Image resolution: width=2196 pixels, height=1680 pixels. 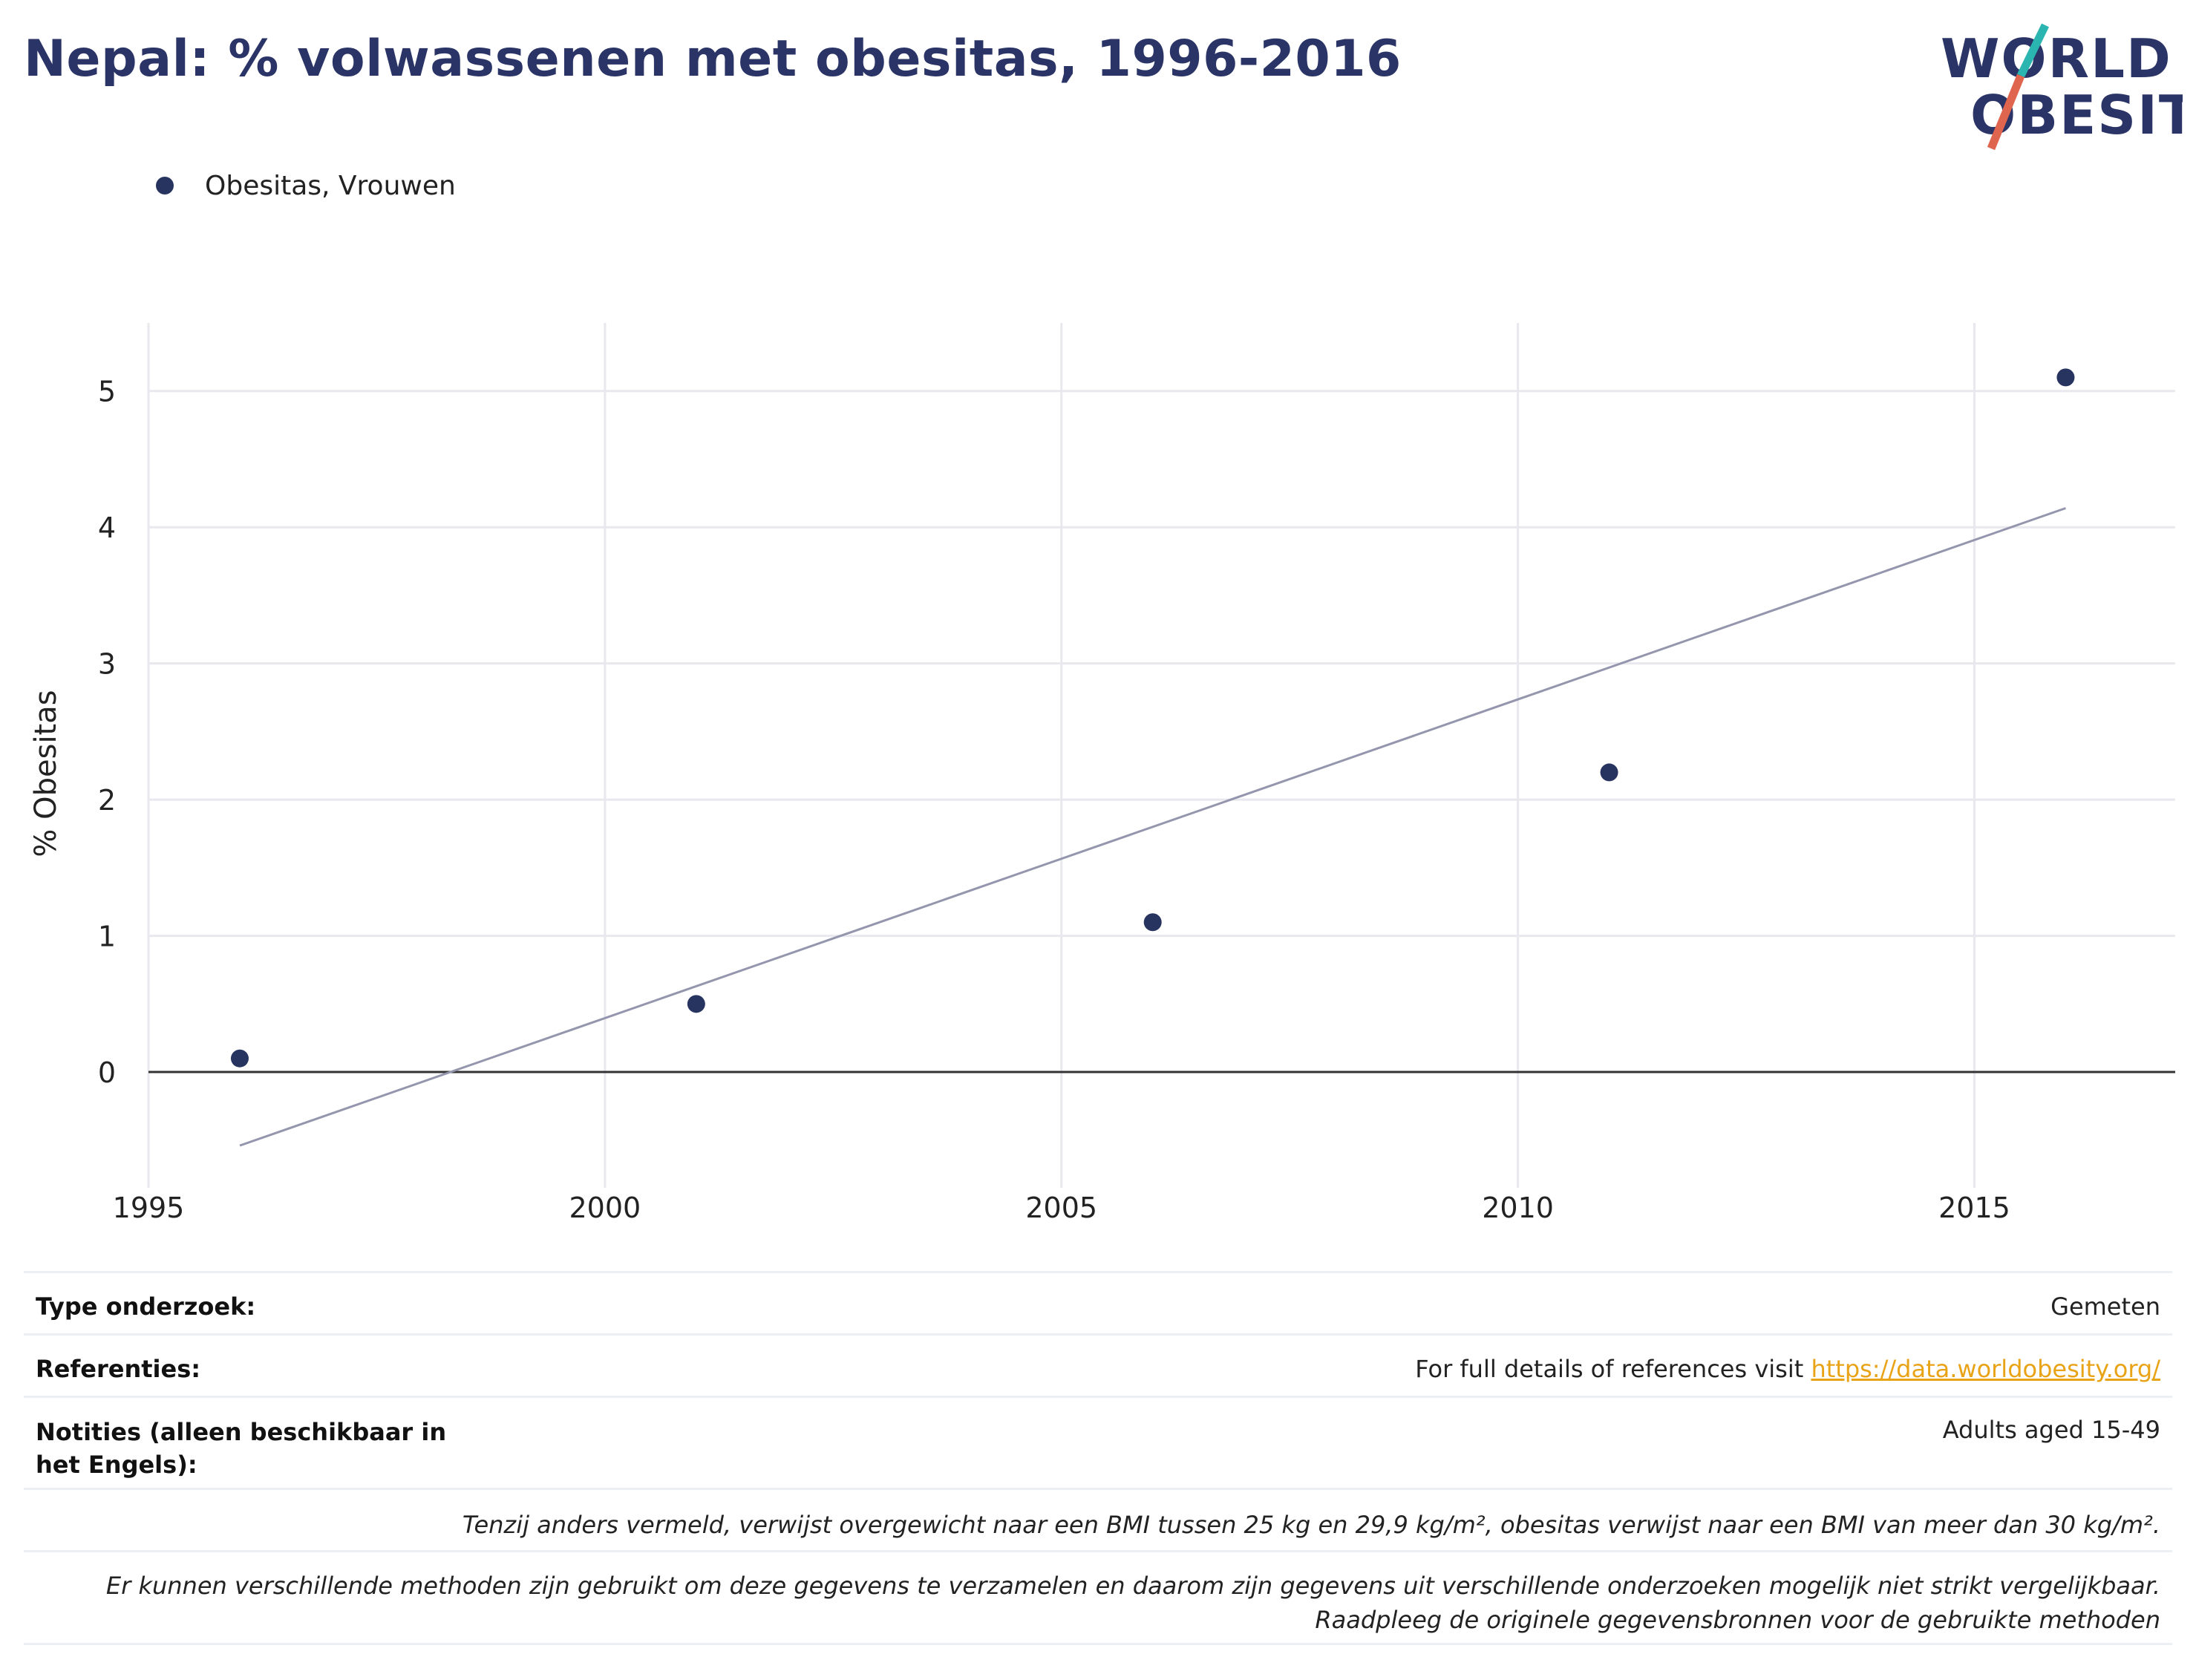 I want to click on info-row-survey-type: Type onderzoek: Gemeten, so click(x=1098, y=1302).